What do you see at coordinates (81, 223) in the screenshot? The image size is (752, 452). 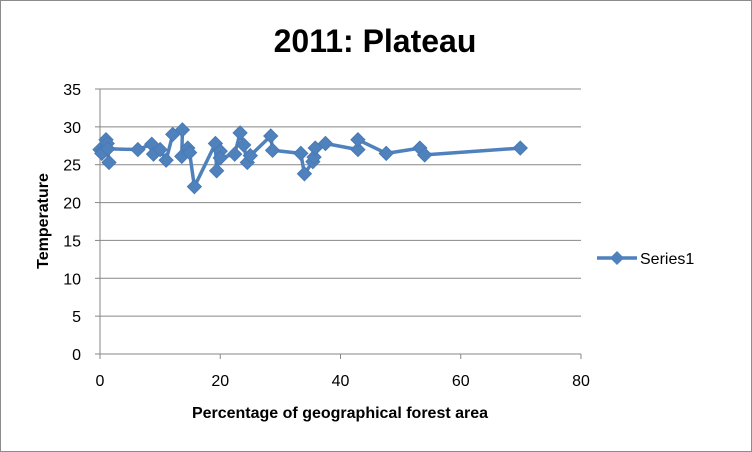 I see `y-axis-ticks: 0 5 10 15 20 25 30 35` at bounding box center [81, 223].